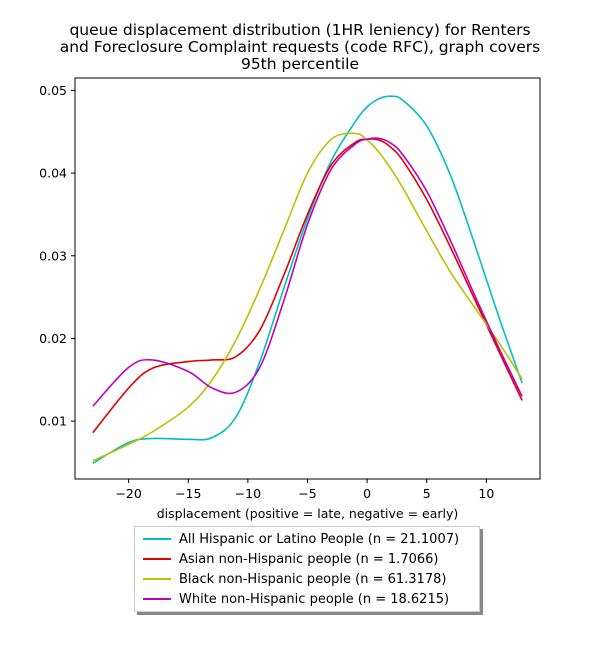  What do you see at coordinates (53, 421) in the screenshot?
I see `y-tick-label: 0.01` at bounding box center [53, 421].